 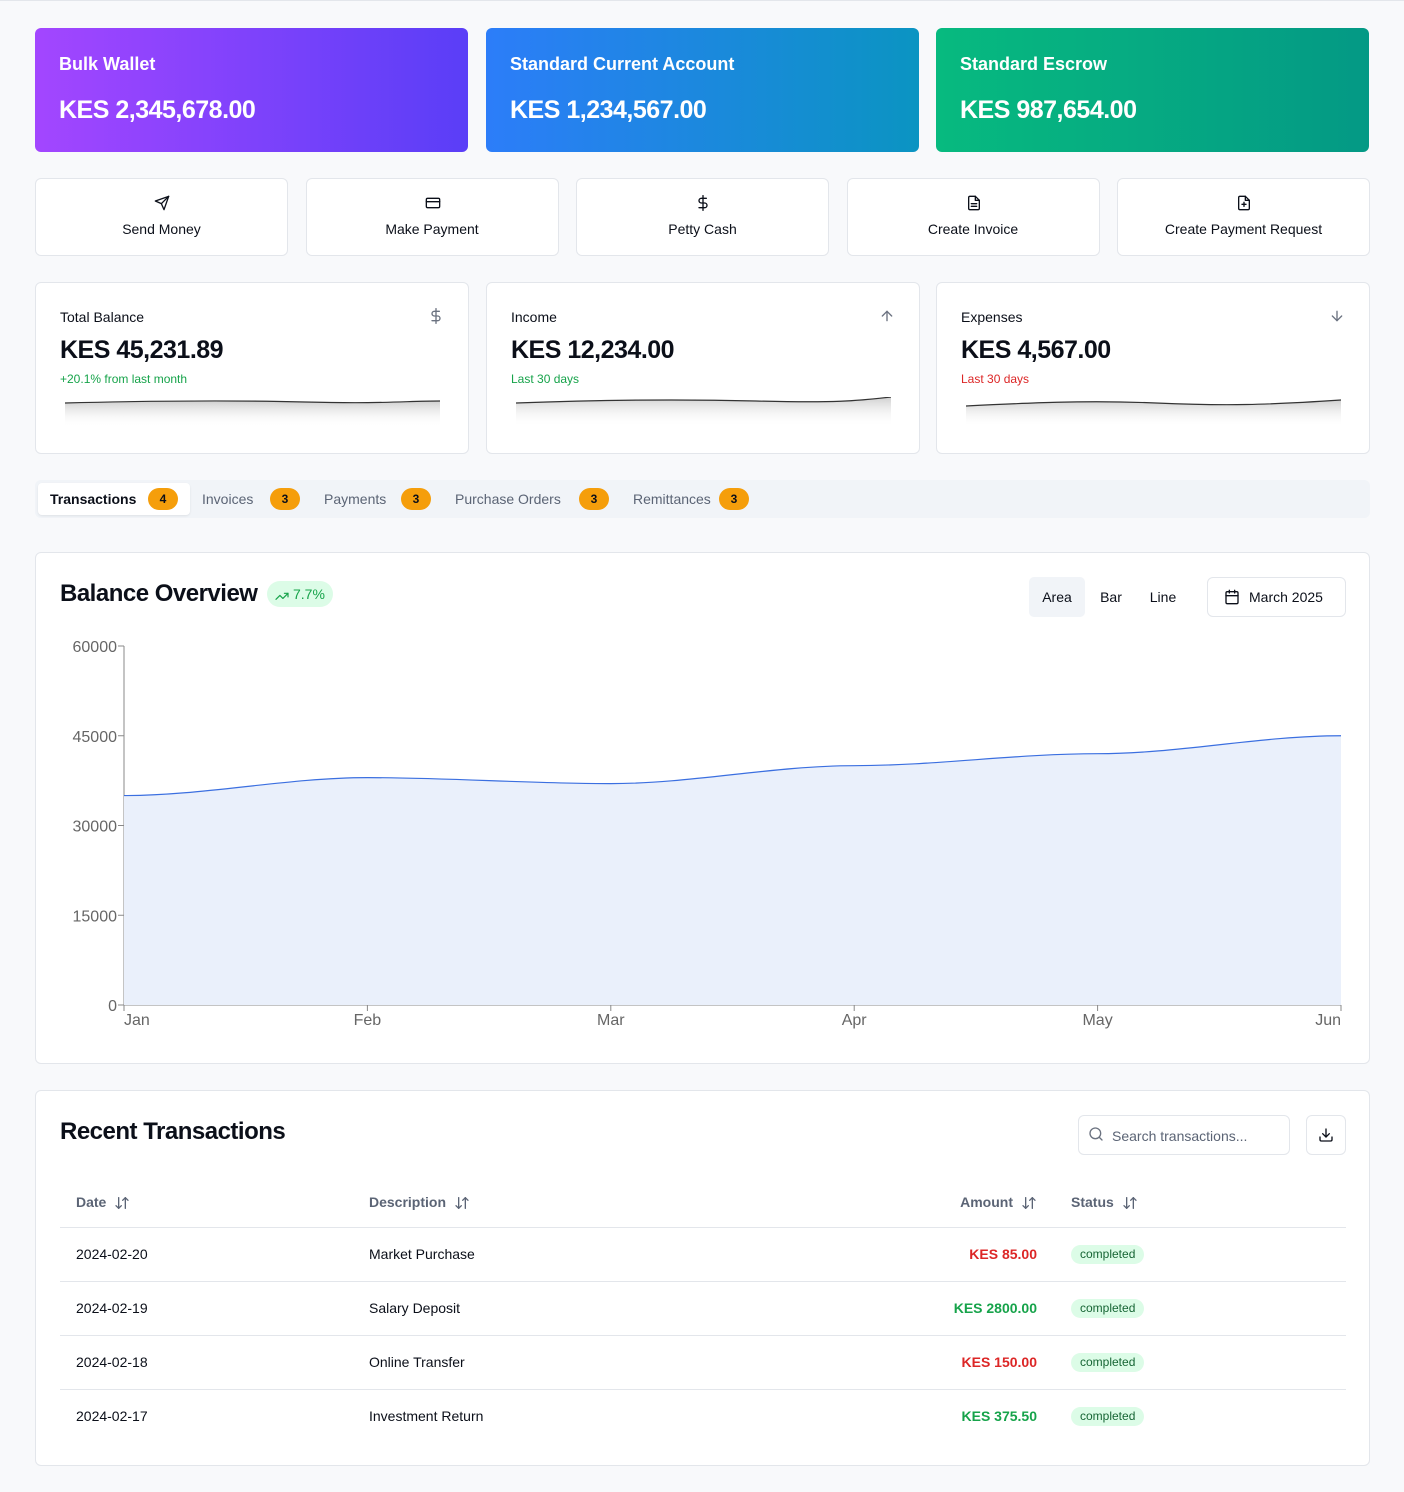 What do you see at coordinates (161, 217) in the screenshot?
I see `action-button: Send Money` at bounding box center [161, 217].